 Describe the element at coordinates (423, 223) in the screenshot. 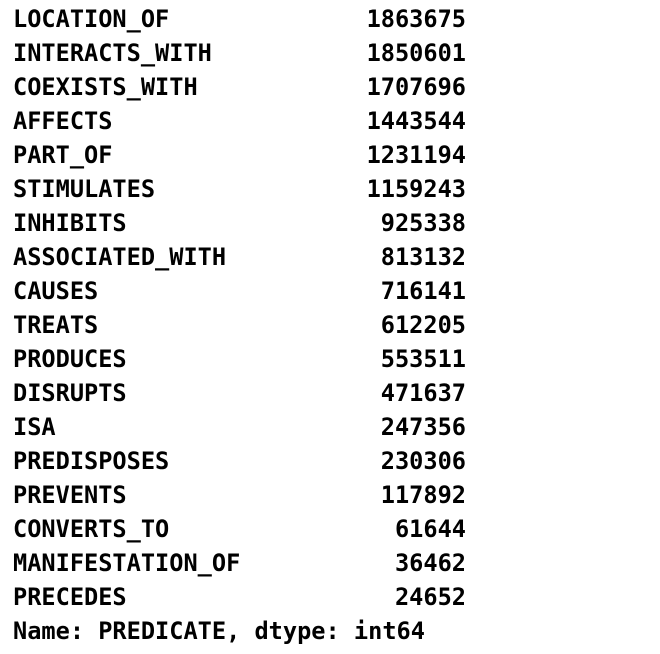

I see `predicate-count: 925338` at that location.